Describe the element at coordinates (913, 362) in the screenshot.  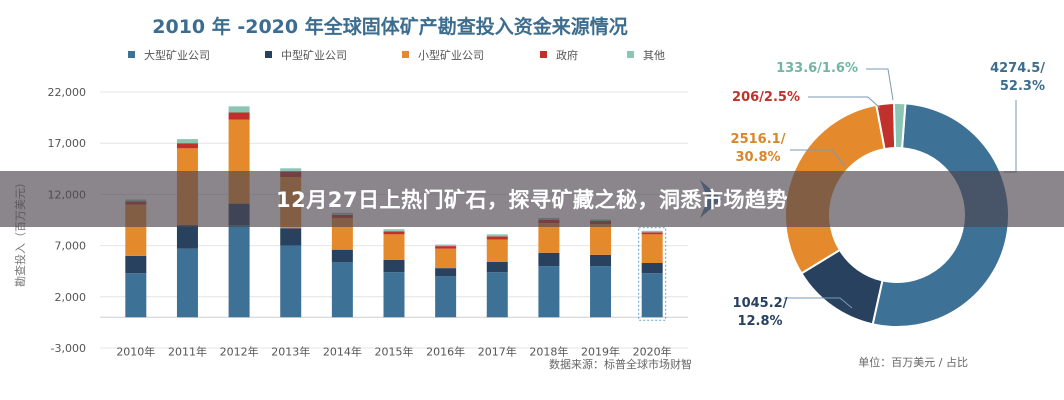
I see `unit-note: 单位：百万美元 / 占比` at that location.